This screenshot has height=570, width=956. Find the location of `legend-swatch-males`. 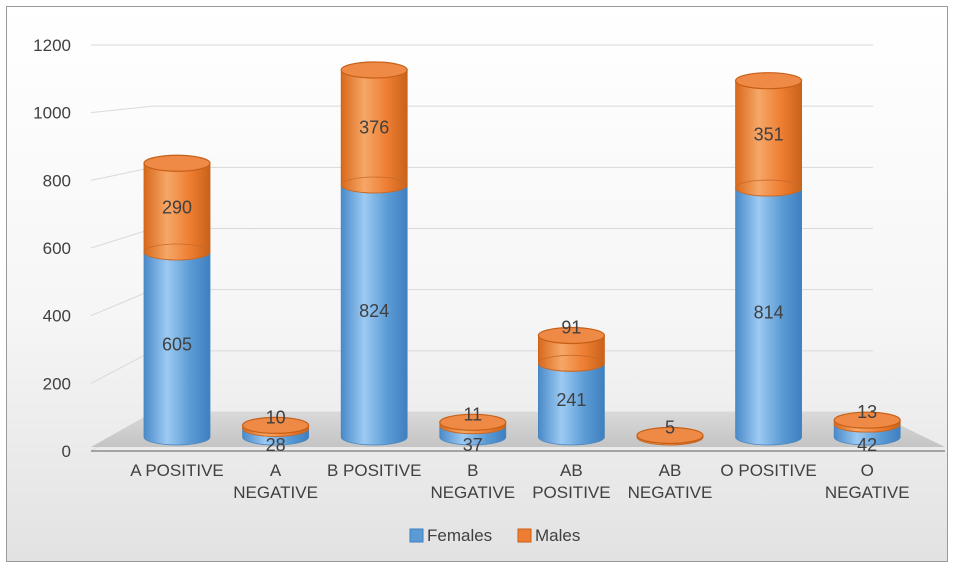

legend-swatch-males is located at coordinates (524, 535).